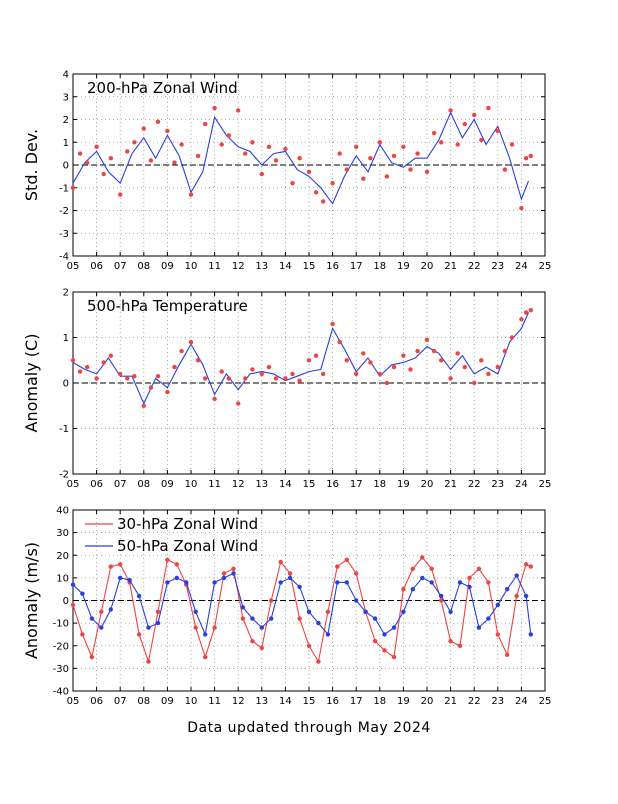 This screenshot has height=804, width=618. Describe the element at coordinates (167, 306) in the screenshot. I see `panel-title: 500-hPa Temperature` at that location.